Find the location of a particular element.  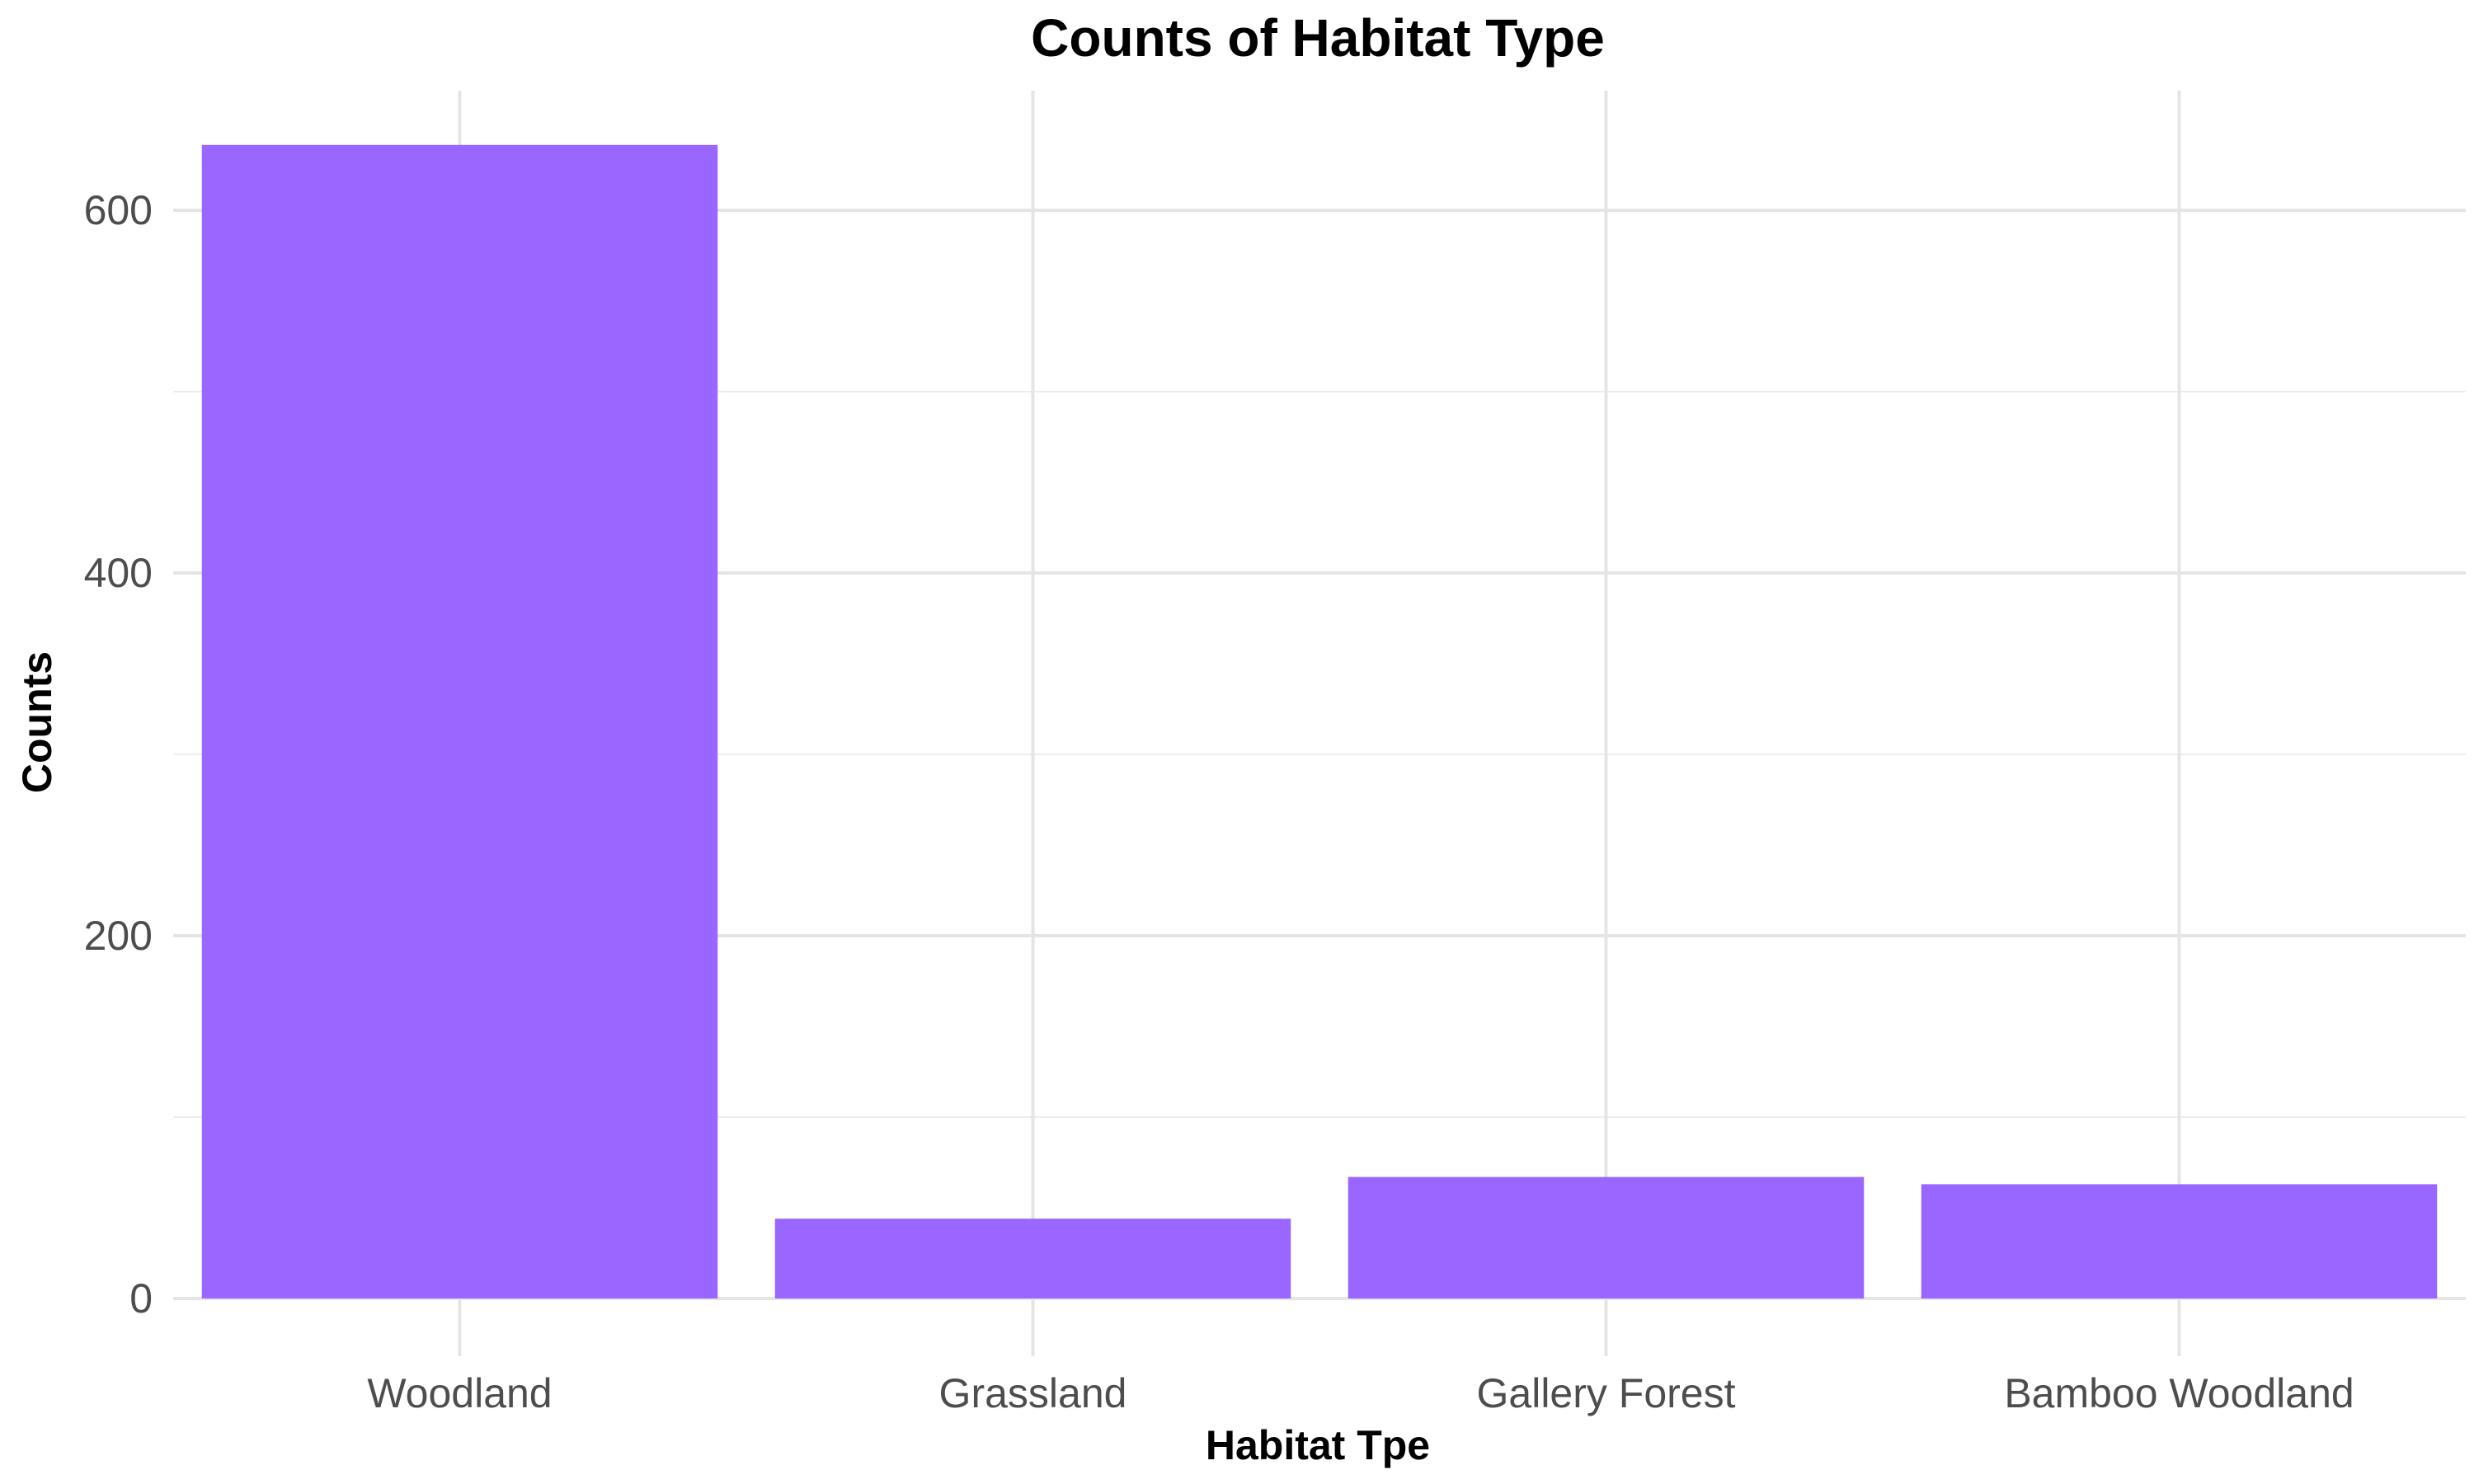

x-tick-label: Gallery Forest is located at coordinates (1606, 1393).